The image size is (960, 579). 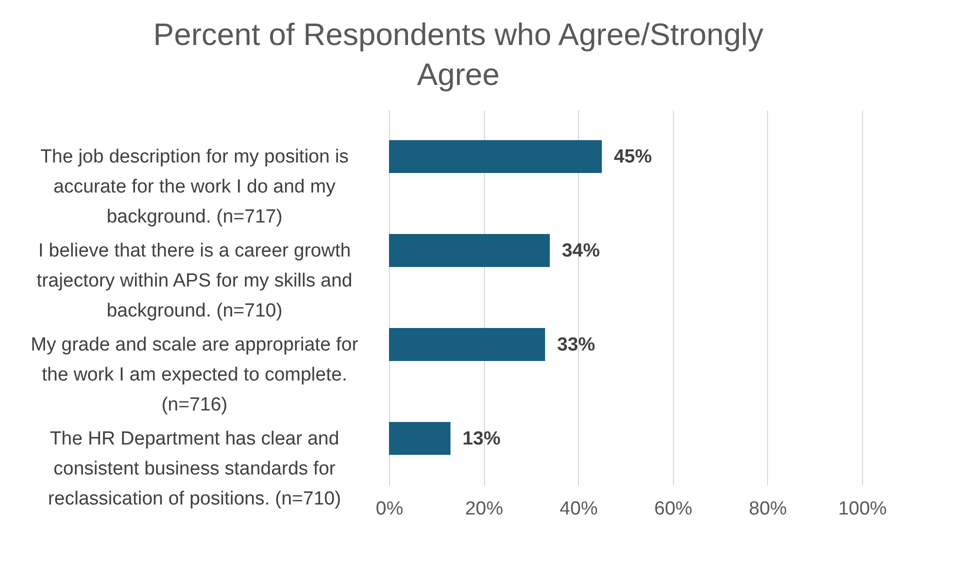 I want to click on chart-title: Percent of Respondents who Agree/Strongly Agree, so click(x=458, y=54).